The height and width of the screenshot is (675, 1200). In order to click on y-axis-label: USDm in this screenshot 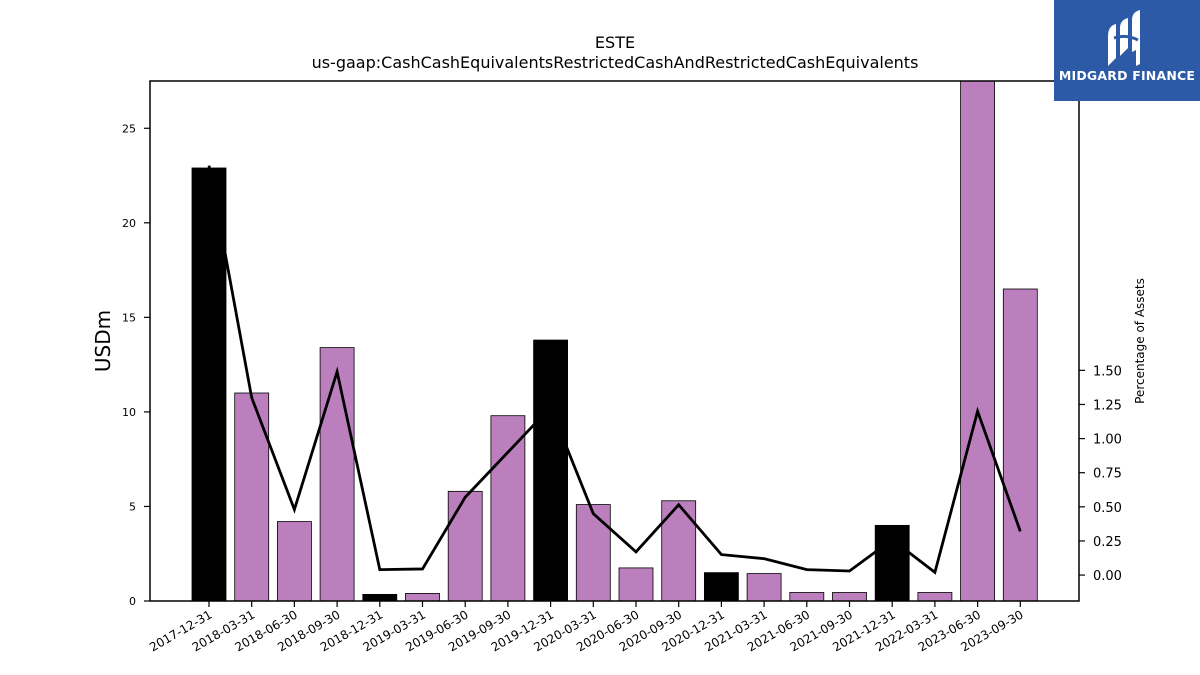, I will do `click(103, 341)`.